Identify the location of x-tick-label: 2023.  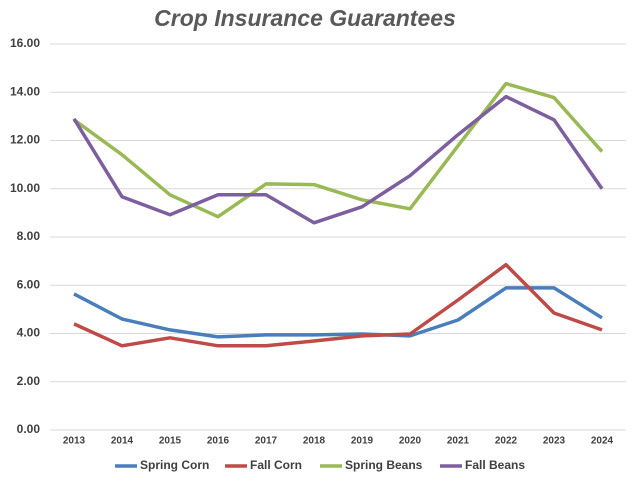
(554, 441).